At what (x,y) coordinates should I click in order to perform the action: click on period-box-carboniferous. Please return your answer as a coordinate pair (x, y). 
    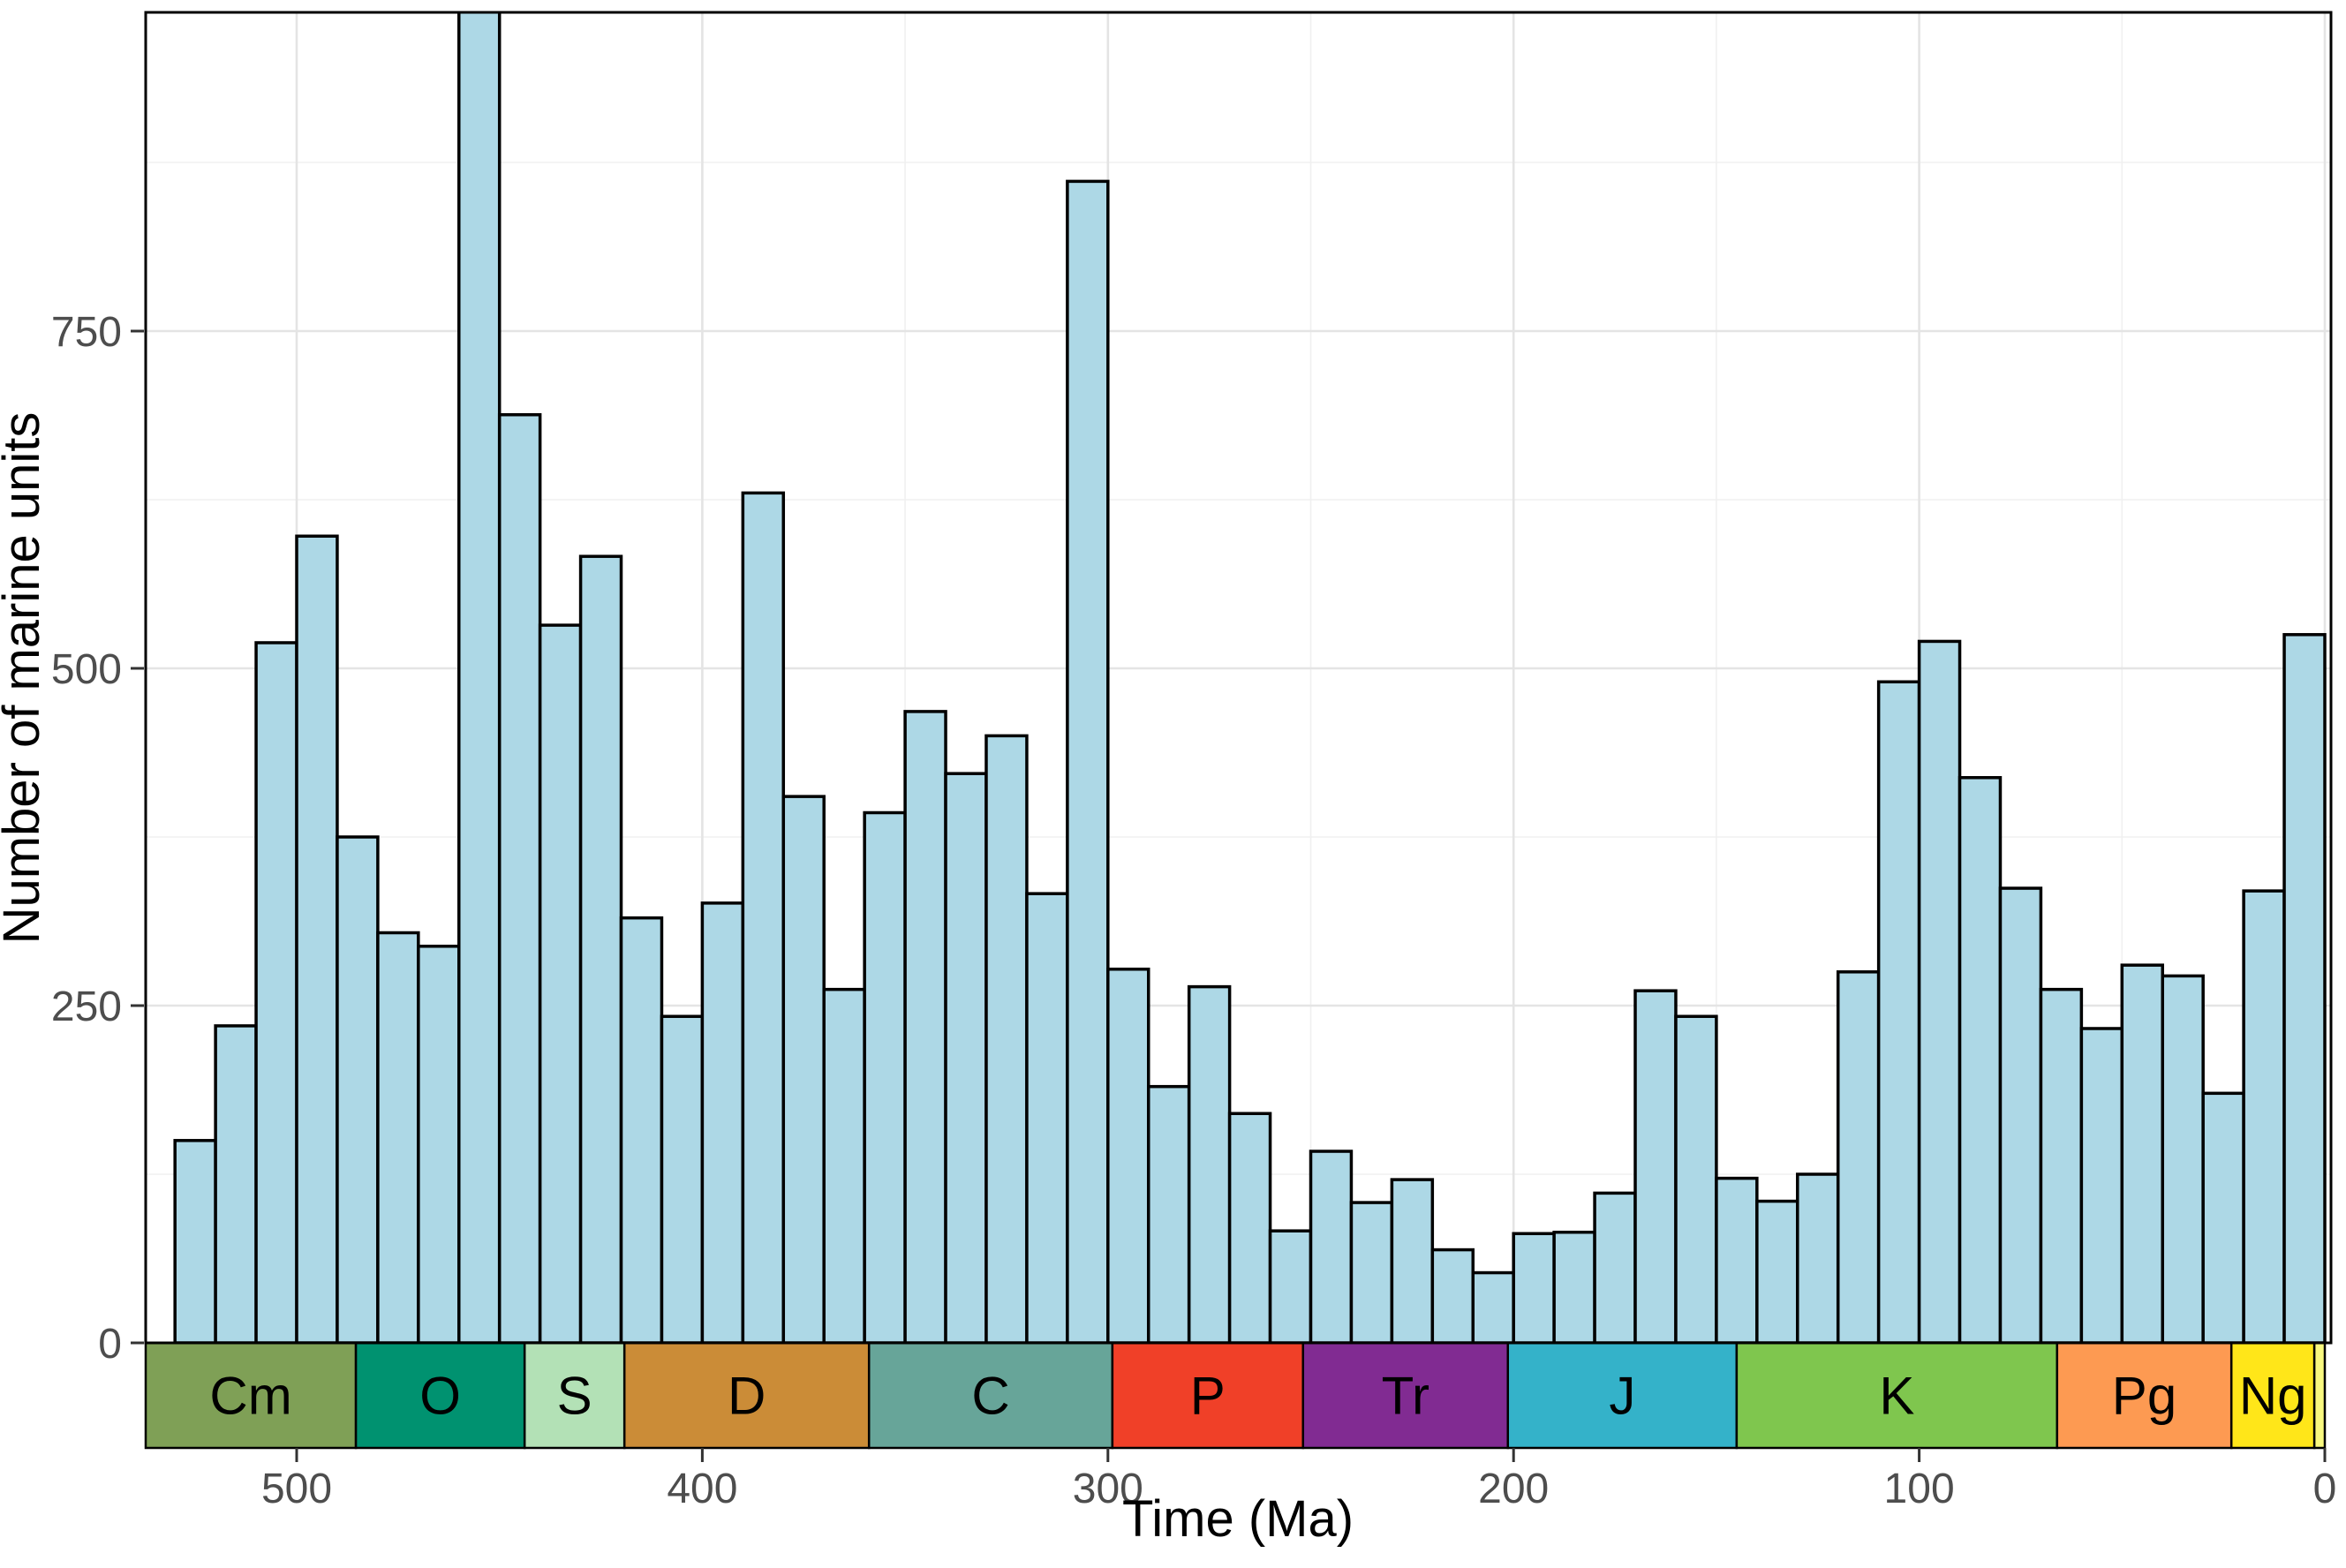
    Looking at the image, I should click on (991, 1395).